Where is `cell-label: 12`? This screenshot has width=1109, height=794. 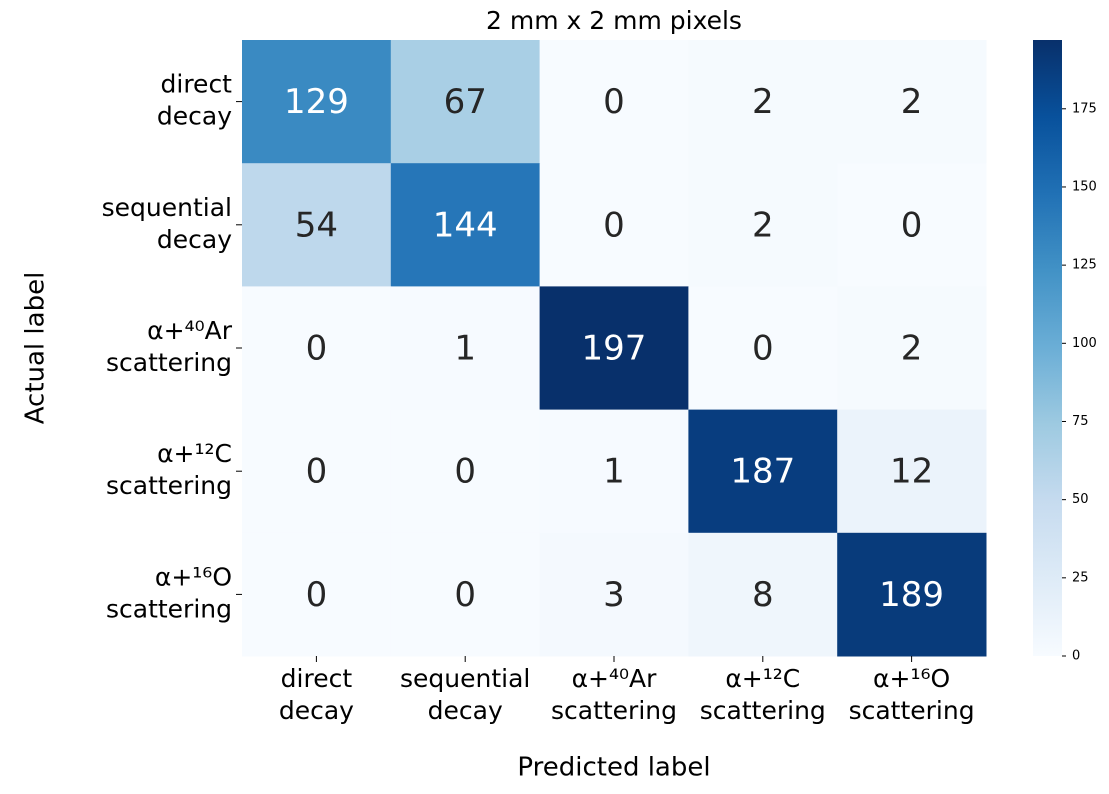 cell-label: 12 is located at coordinates (911, 472).